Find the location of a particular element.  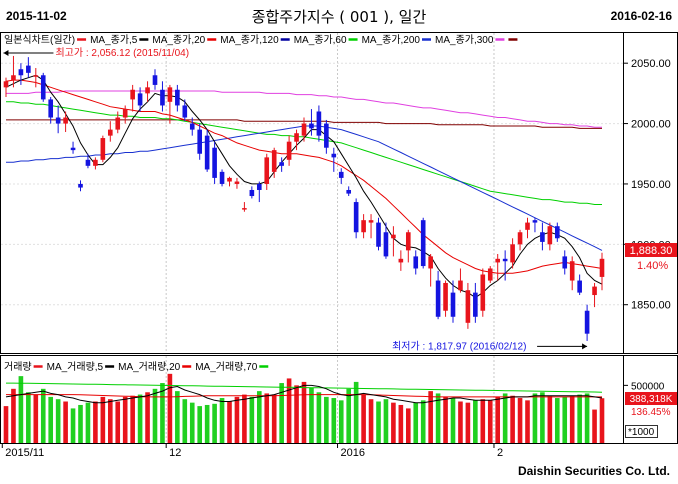

price-legend-label: MA_종가,60 is located at coordinates (320, 40).